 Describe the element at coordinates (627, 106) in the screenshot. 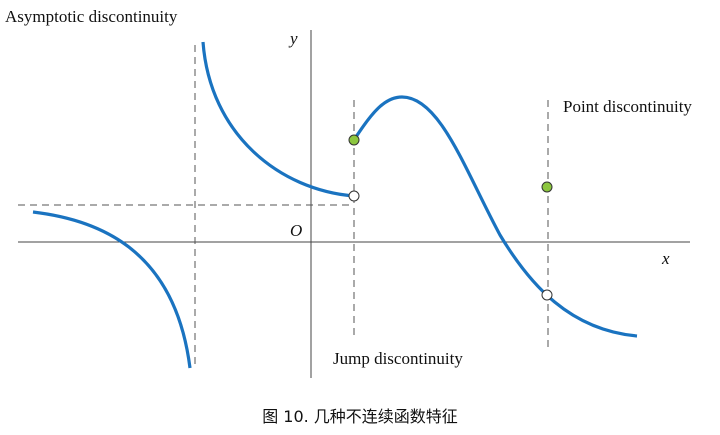

I see `label: Point discontinuity` at that location.